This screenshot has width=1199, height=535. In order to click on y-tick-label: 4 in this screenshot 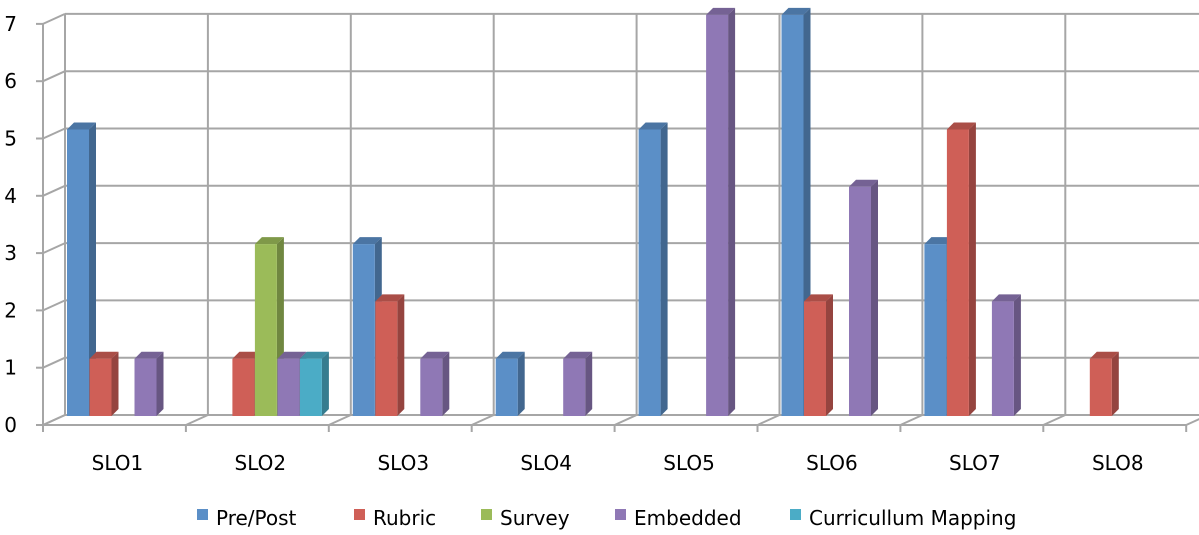, I will do `click(10, 196)`.